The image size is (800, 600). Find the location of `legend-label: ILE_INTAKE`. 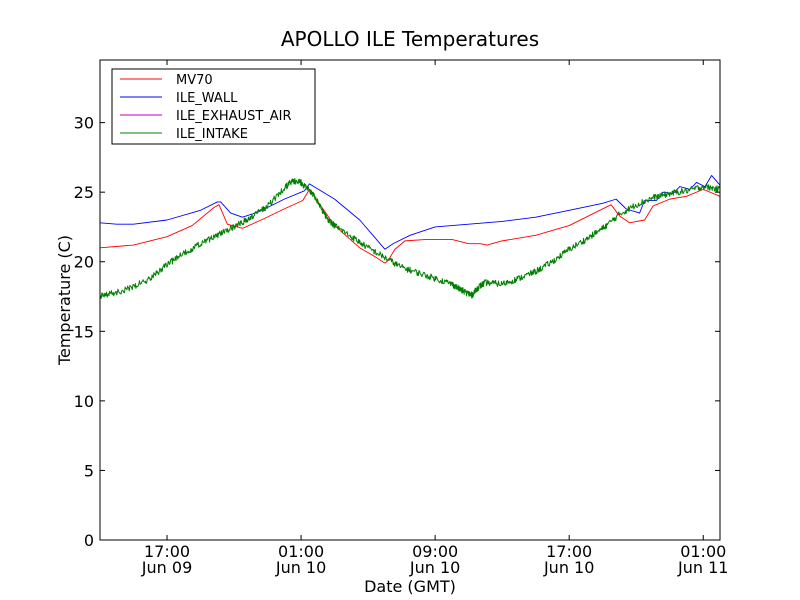

legend-label: ILE_INTAKE is located at coordinates (212, 134).